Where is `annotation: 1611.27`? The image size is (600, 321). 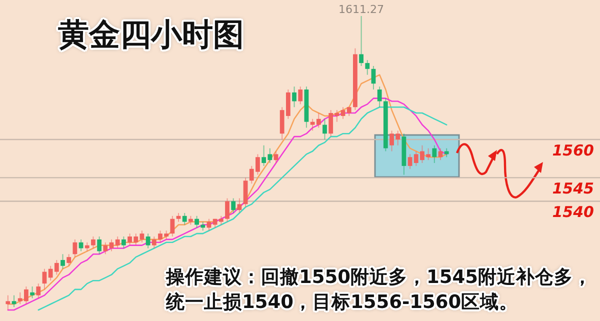
annotation: 1611.27 is located at coordinates (361, 9).